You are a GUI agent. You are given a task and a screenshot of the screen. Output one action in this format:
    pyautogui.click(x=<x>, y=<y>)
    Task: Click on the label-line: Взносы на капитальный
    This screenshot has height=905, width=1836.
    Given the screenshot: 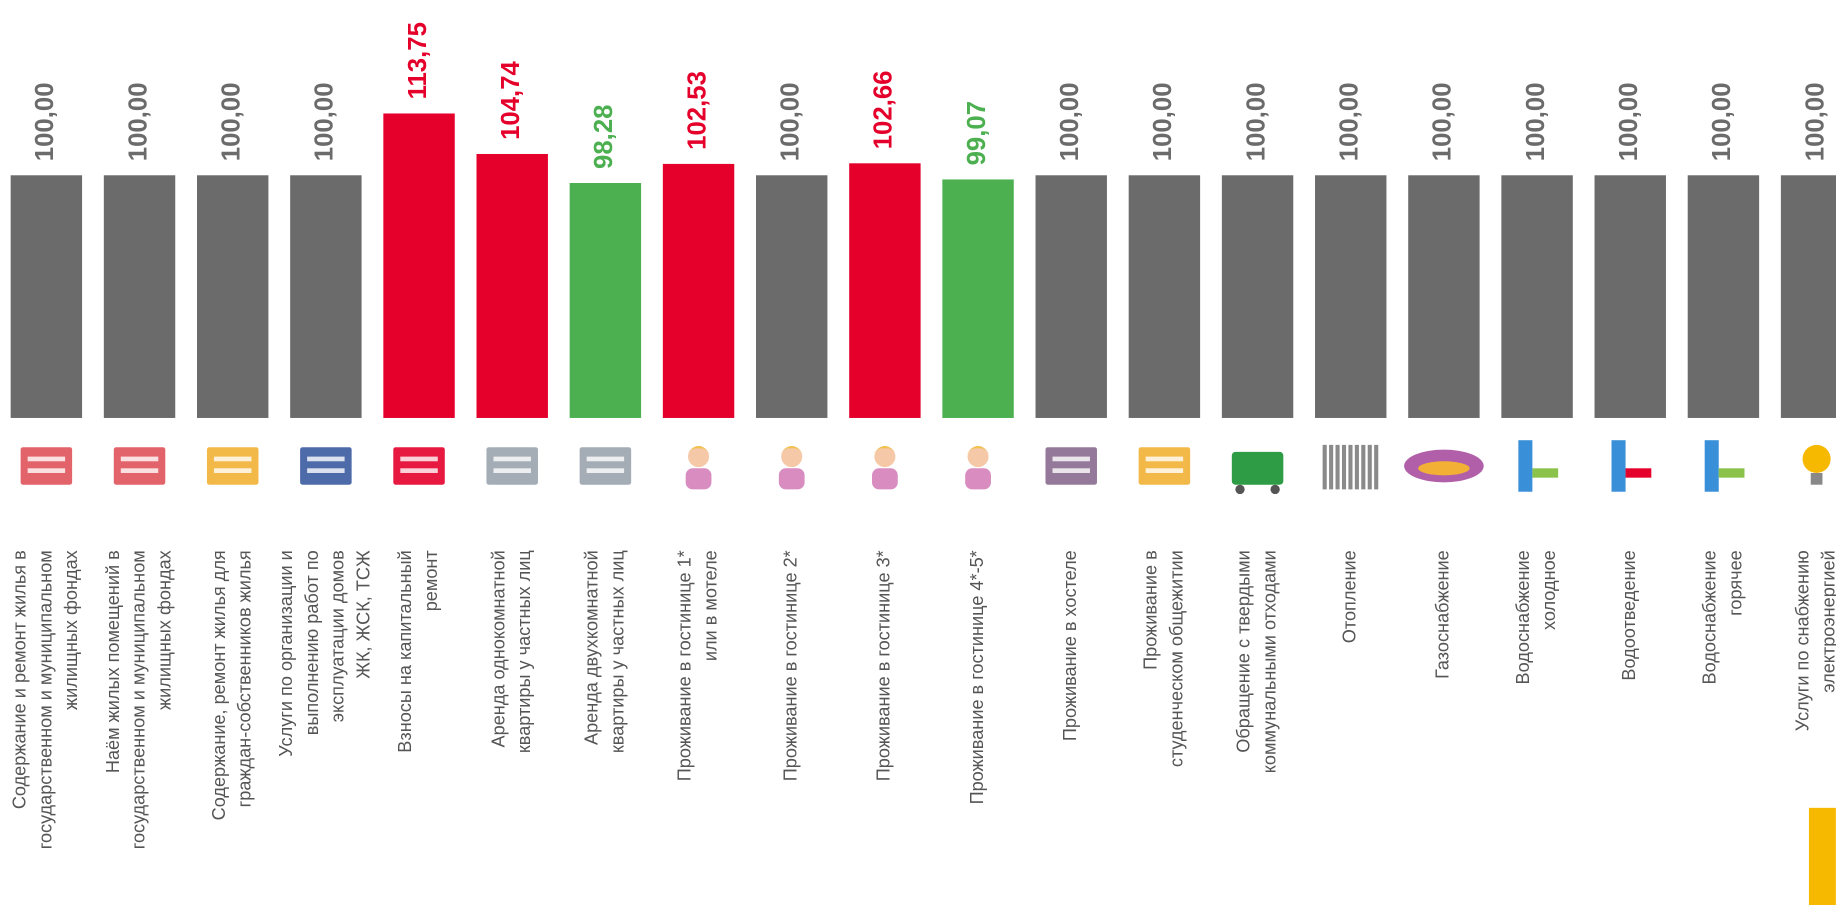 What is the action you would take?
    pyautogui.click(x=405, y=651)
    